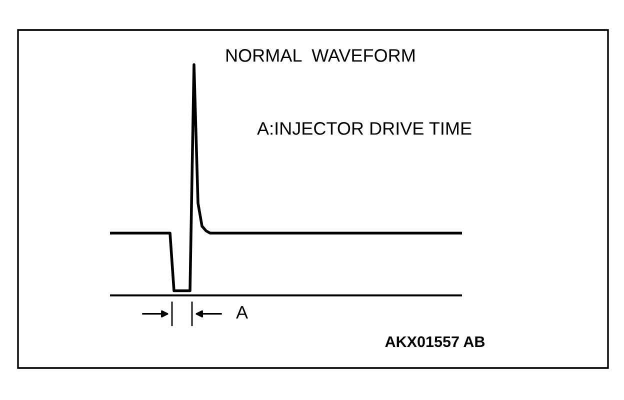 This screenshot has height=400, width=624. Describe the element at coordinates (435, 342) in the screenshot. I see `text: AKX01557 AB` at that location.